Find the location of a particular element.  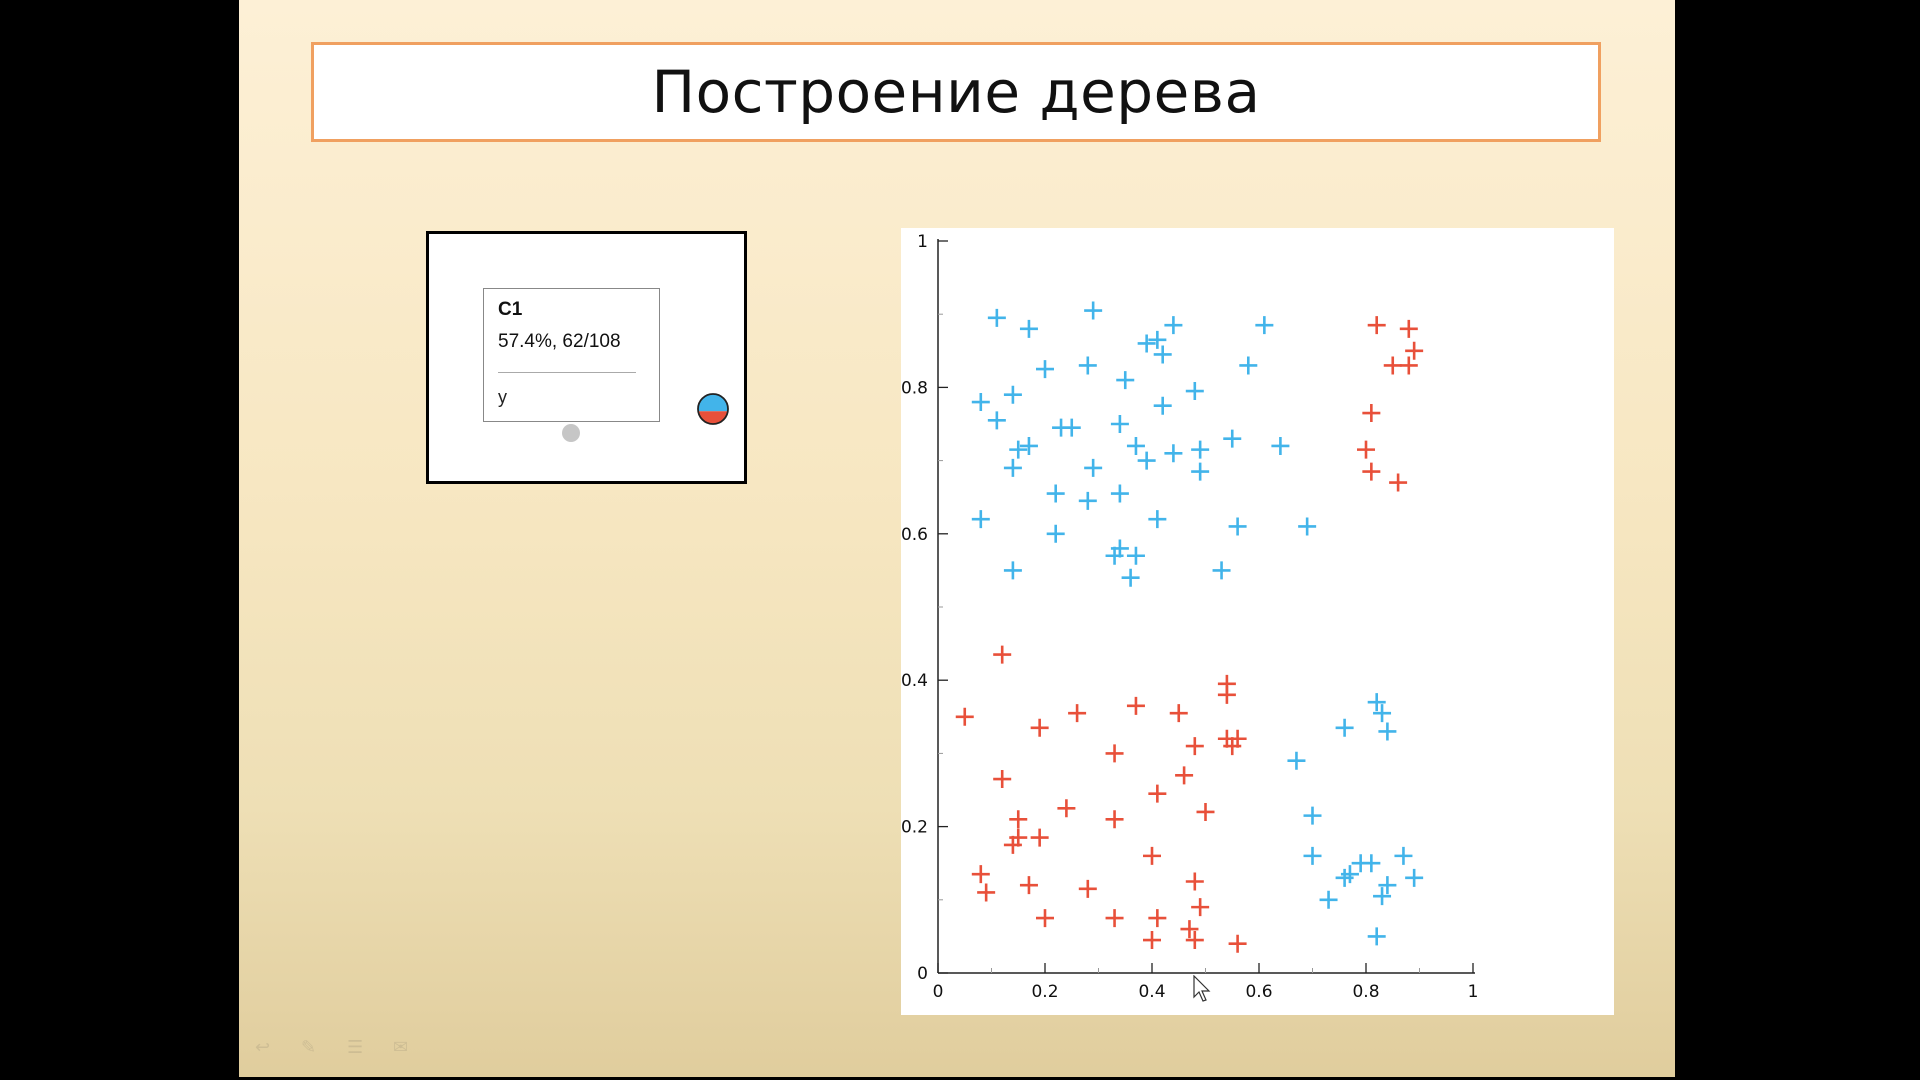

mouse-cursor-icon is located at coordinates (1202, 988).